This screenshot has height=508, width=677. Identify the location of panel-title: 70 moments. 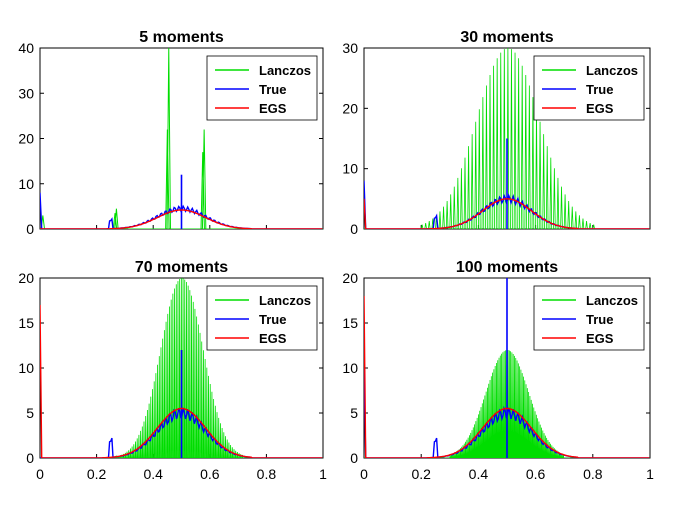
(181, 267).